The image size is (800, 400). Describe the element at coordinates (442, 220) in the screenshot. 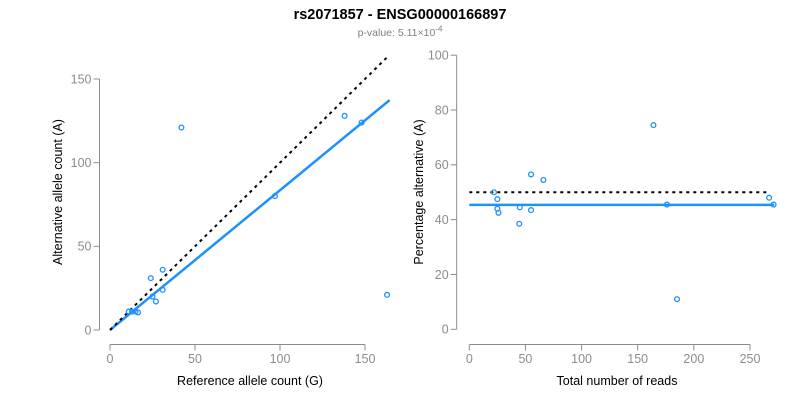

I see `y-tick-label: 40` at that location.